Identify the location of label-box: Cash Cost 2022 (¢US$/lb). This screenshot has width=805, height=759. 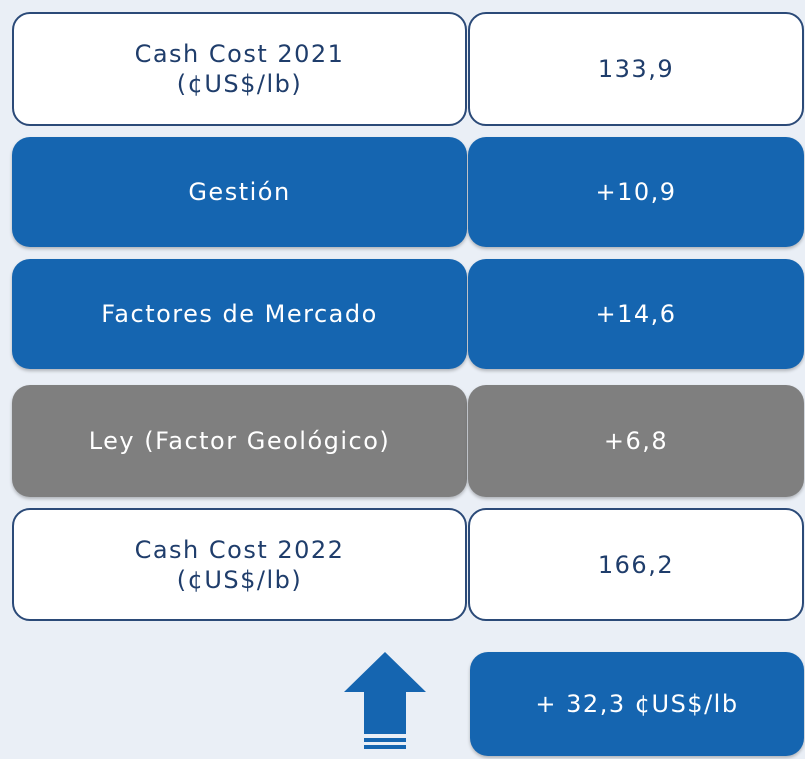
(239, 564).